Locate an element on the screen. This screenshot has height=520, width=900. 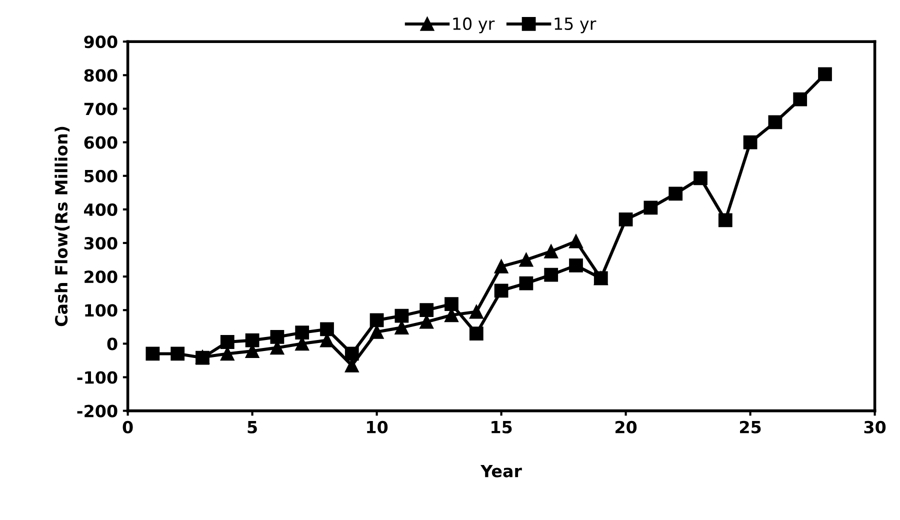
x-tick-label: 20 is located at coordinates (626, 427).